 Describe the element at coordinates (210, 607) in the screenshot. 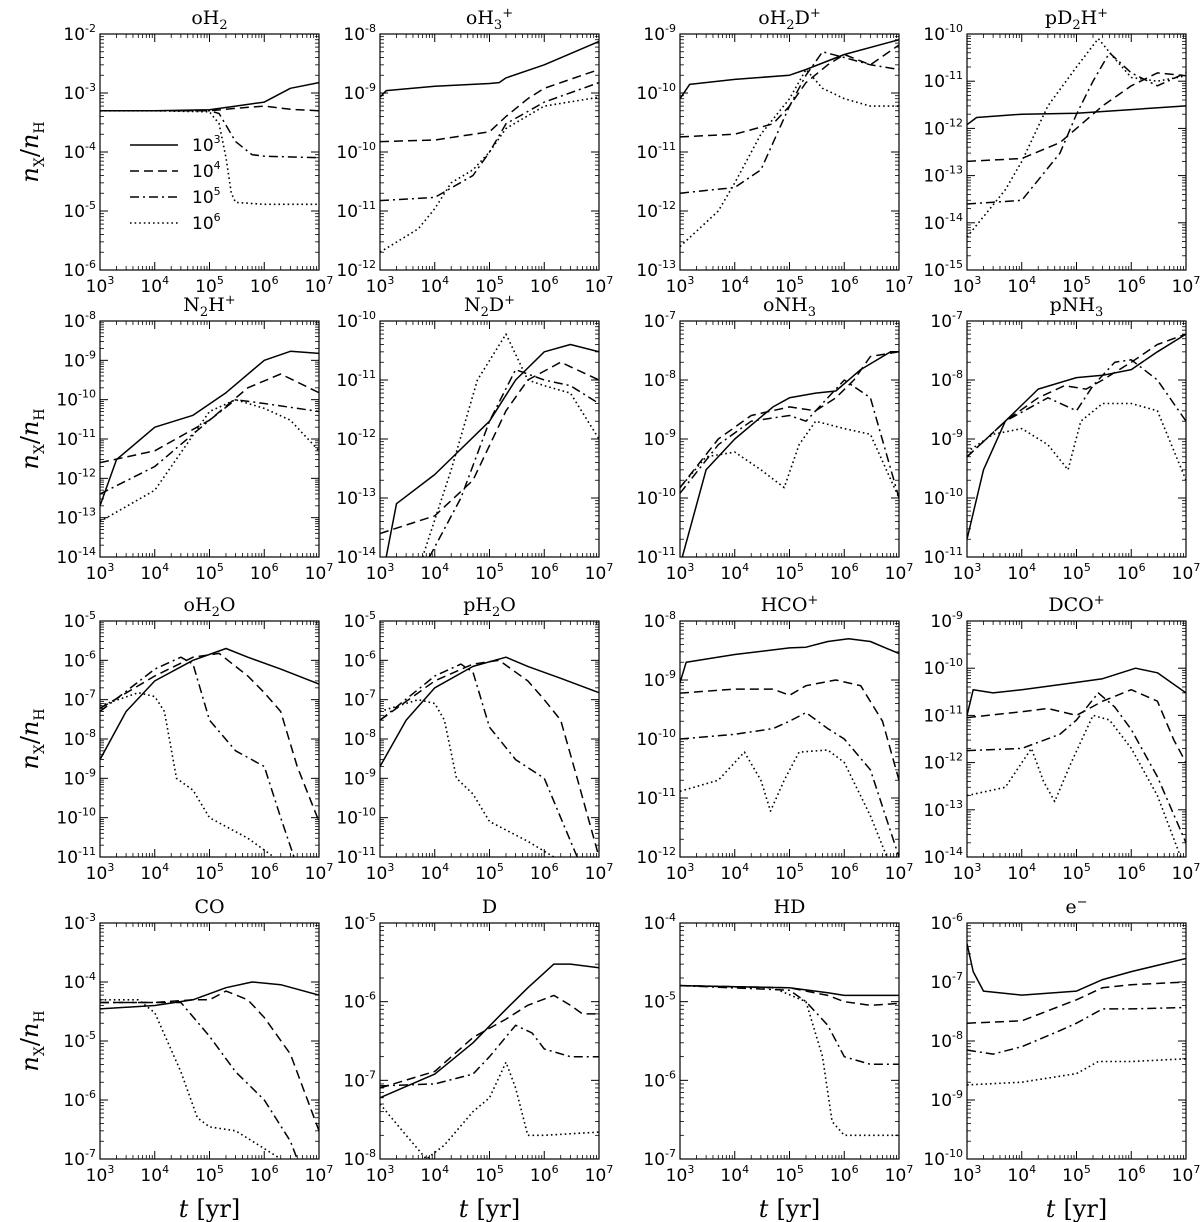

I see `panel-title: oH2O` at that location.